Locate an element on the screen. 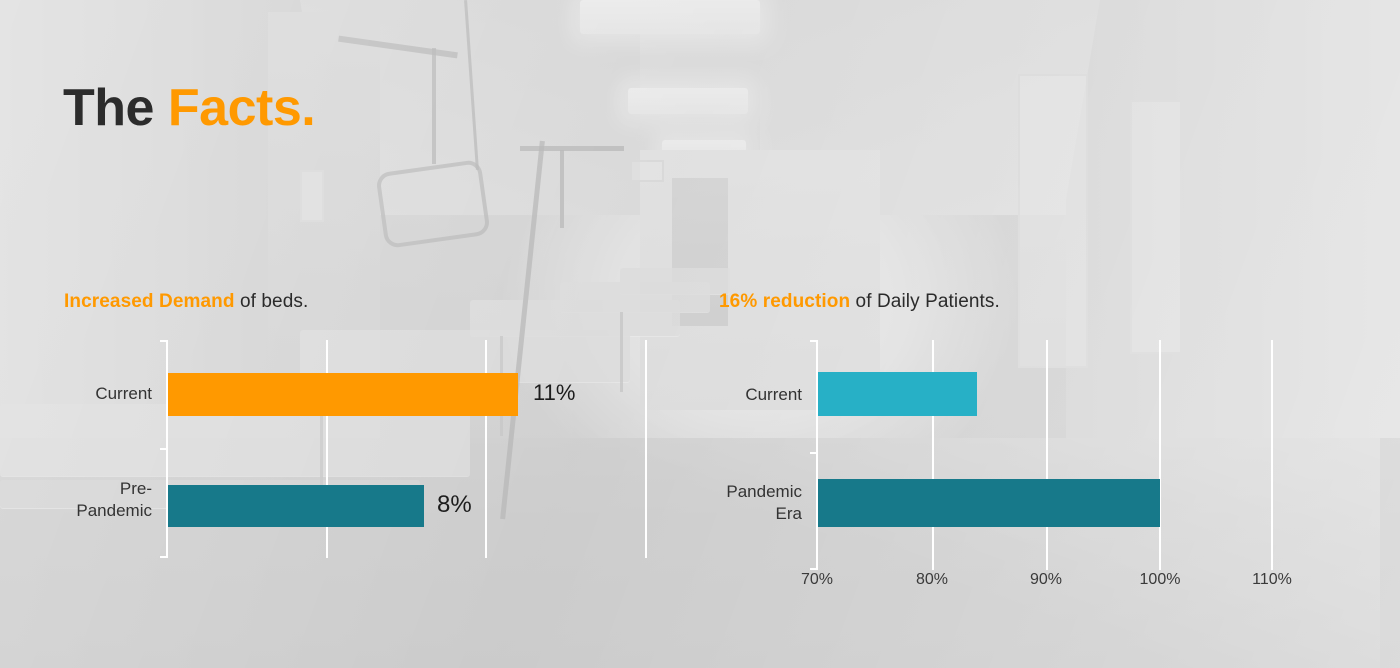  left-chart-category-label-pre-pandemic: Pre- Pandemic is located at coordinates (76, 500).